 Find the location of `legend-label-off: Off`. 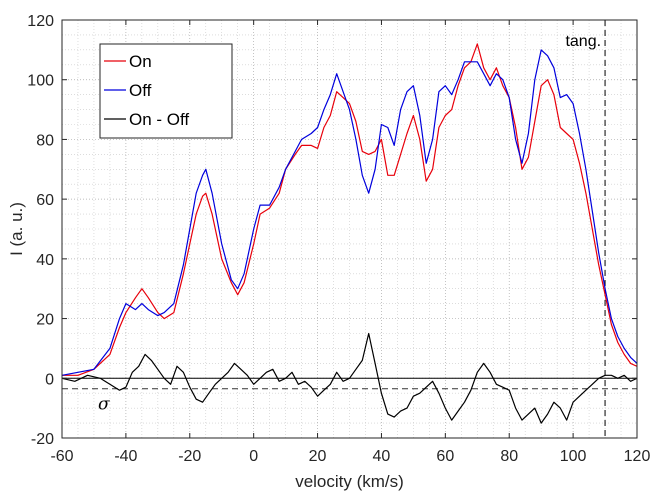

legend-label-off: Off is located at coordinates (140, 90).